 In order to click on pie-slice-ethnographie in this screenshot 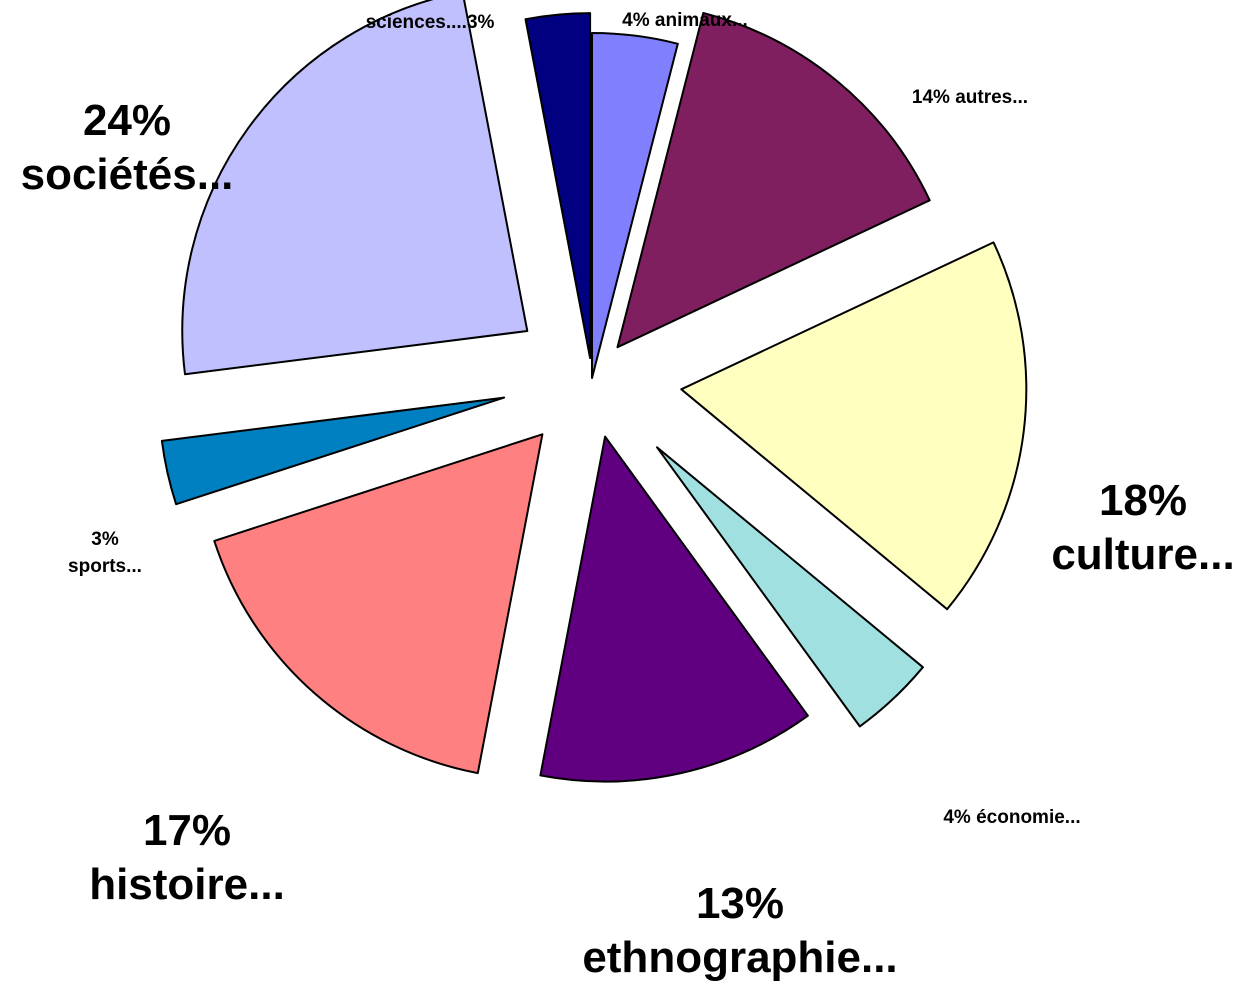, I will do `click(674, 609)`.